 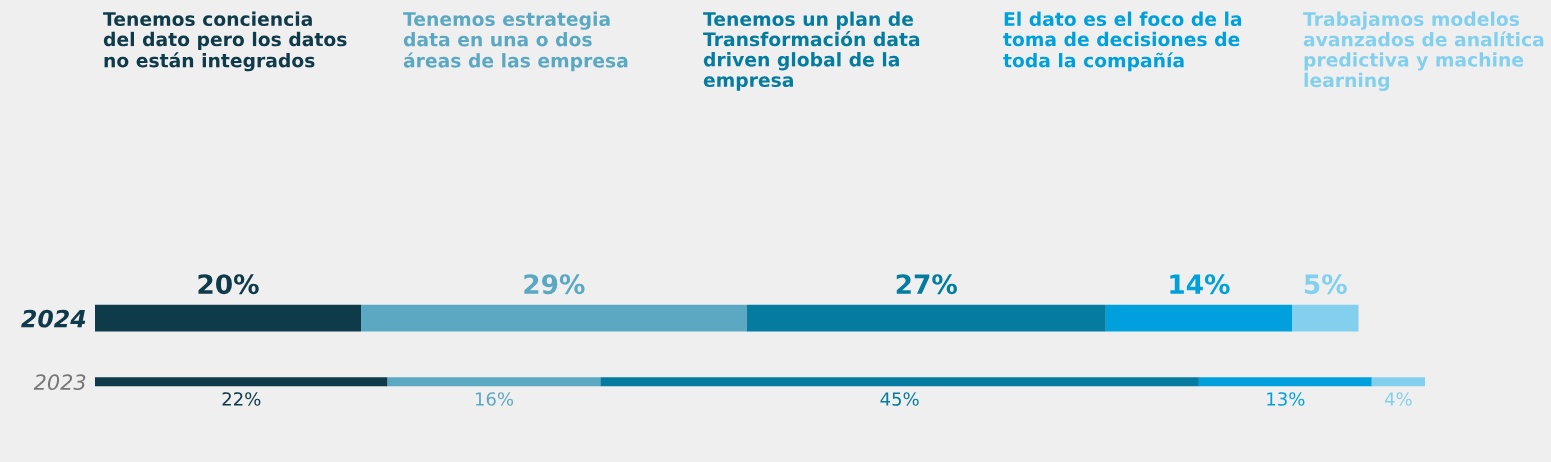 What do you see at coordinates (899, 399) in the screenshot?
I see `data-label: 45%` at bounding box center [899, 399].